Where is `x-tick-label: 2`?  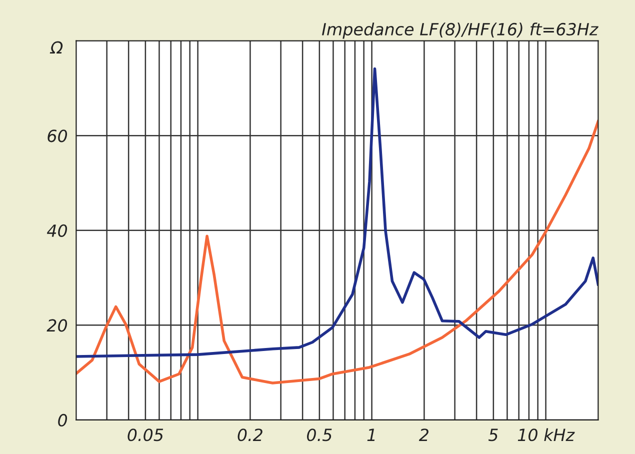 x-tick-label: 2 is located at coordinates (423, 434).